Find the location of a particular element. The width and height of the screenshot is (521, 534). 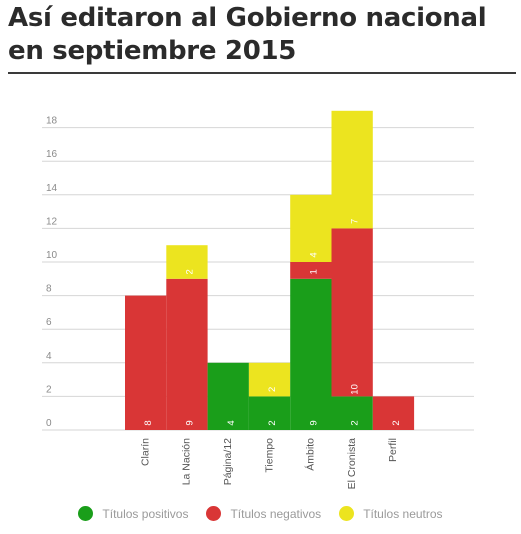

y-tick-label: 0 is located at coordinates (49, 423).